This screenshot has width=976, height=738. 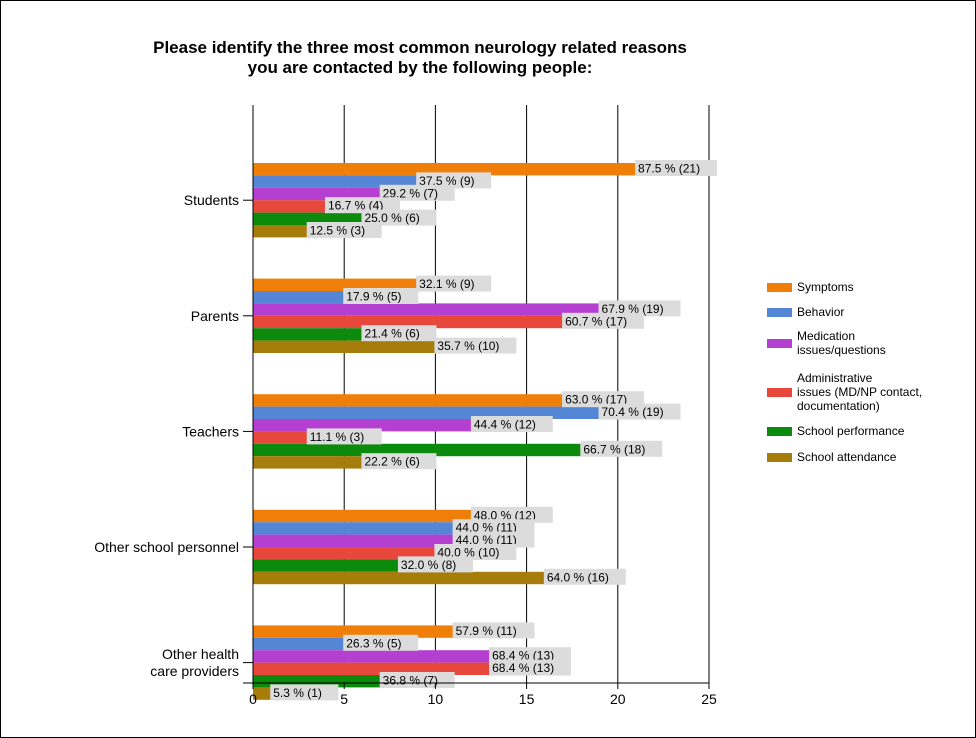 I want to click on bar-other-health-care-providers-school-attendance, so click(x=262, y=693).